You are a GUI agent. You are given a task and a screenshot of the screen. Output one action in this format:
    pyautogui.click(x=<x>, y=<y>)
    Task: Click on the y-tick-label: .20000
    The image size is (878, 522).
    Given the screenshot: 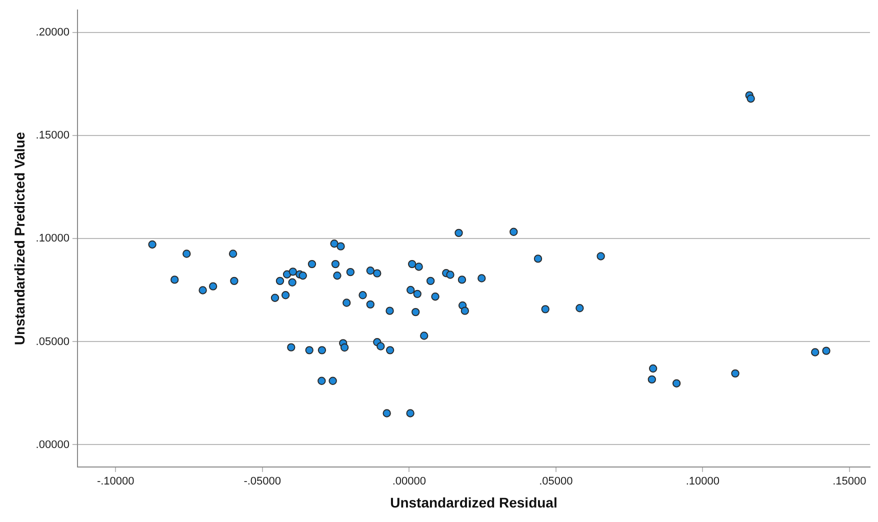 What is the action you would take?
    pyautogui.click(x=53, y=32)
    